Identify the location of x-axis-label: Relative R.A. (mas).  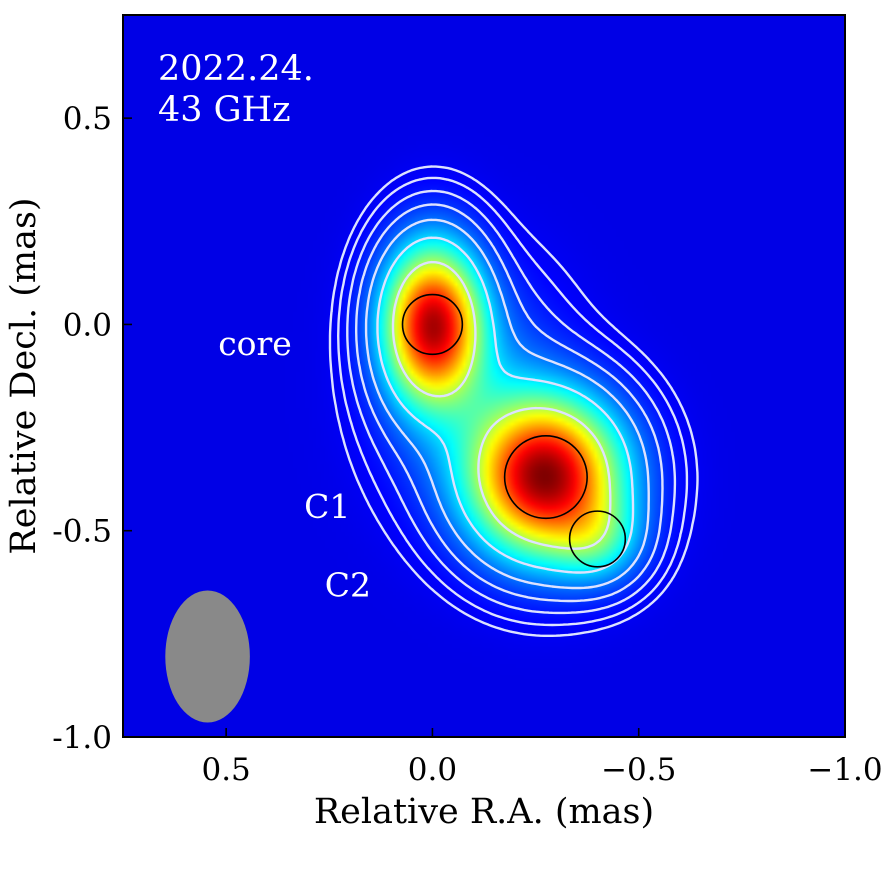
(484, 812).